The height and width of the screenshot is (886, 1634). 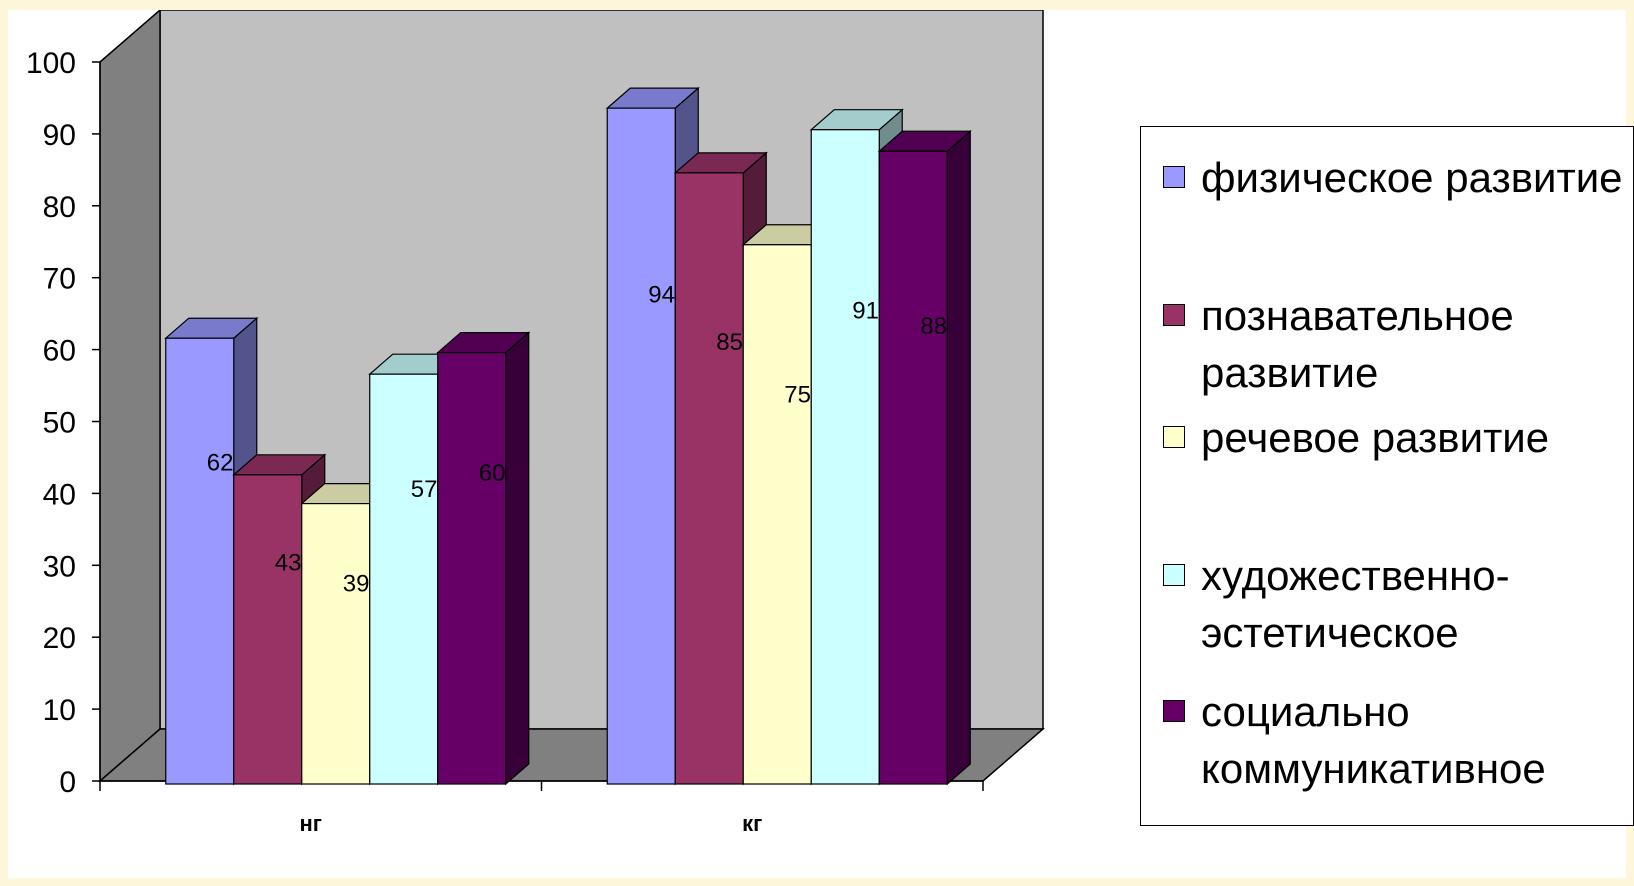 What do you see at coordinates (59, 135) in the screenshot?
I see `y-tick-label: 90` at bounding box center [59, 135].